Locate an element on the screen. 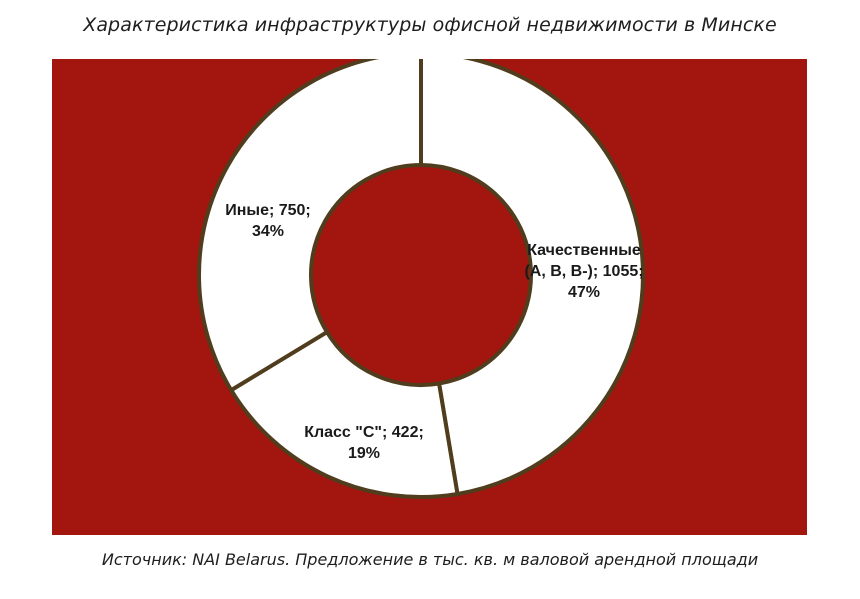 This screenshot has height=599, width=860. slice-label-1: Качественные (А, В, В-); 1055; 47% is located at coordinates (583, 271).